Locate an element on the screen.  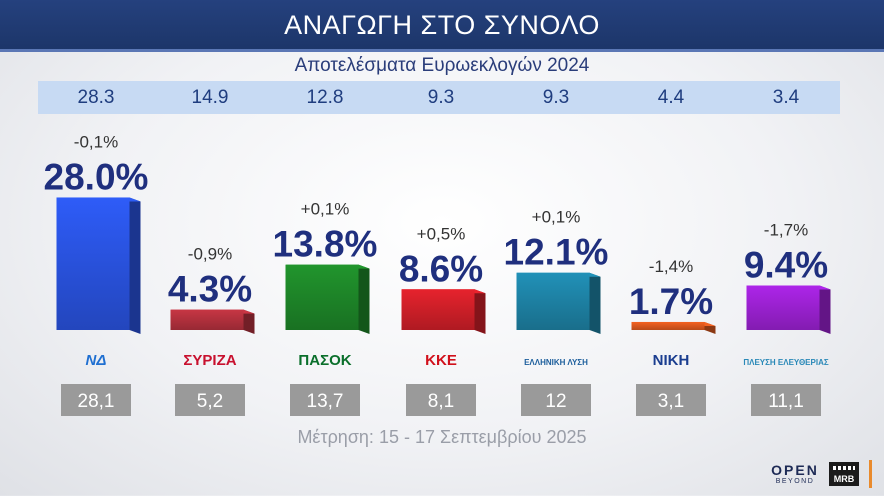
previous-poll-value: 28,1 is located at coordinates (96, 401).